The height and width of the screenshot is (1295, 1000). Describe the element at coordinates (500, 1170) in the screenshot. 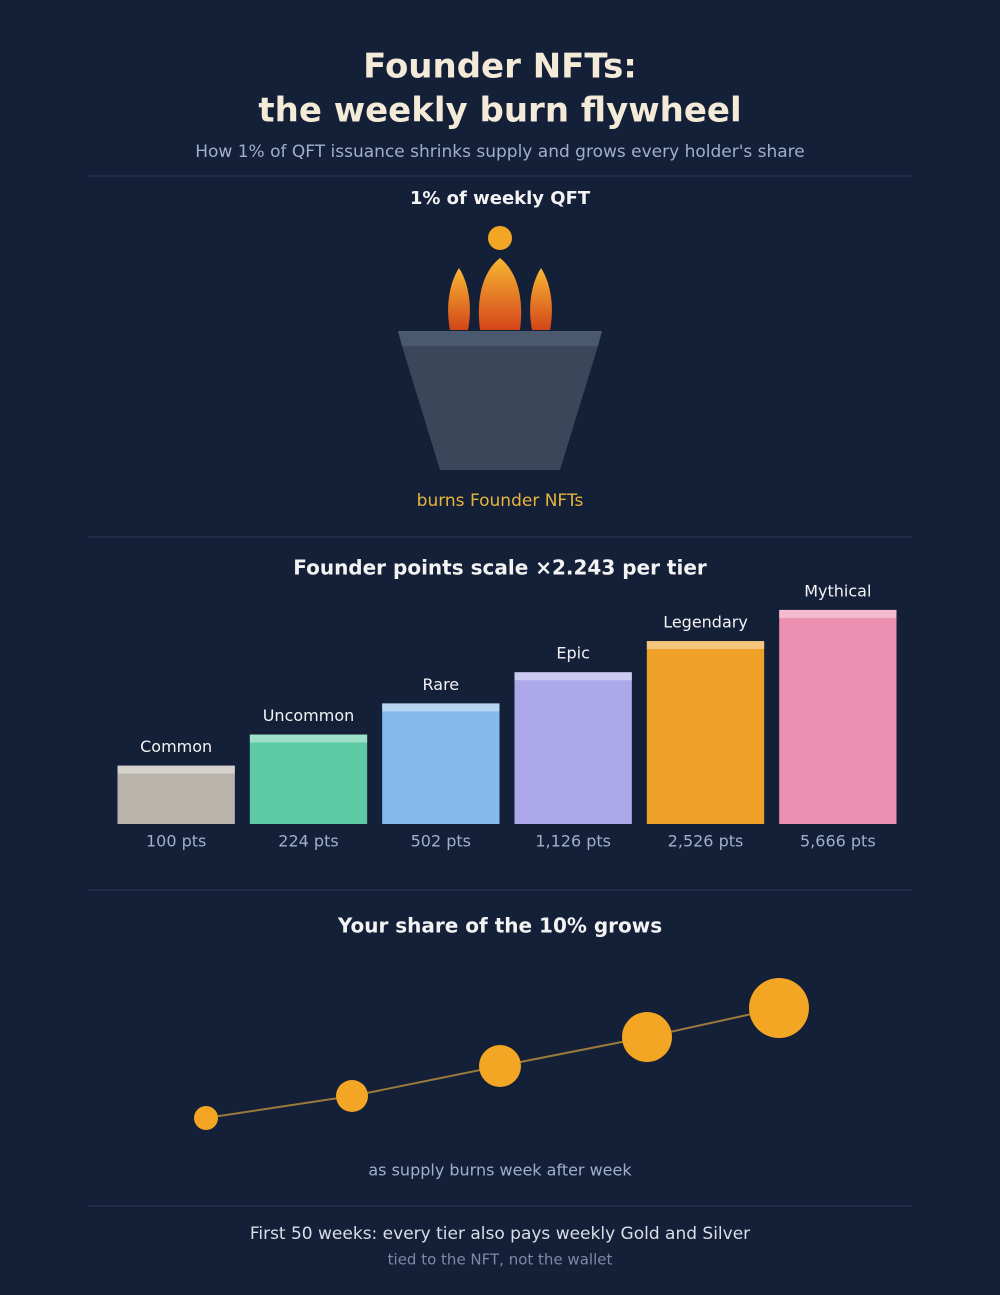

I see `share-caption: as supply burns week after week` at that location.